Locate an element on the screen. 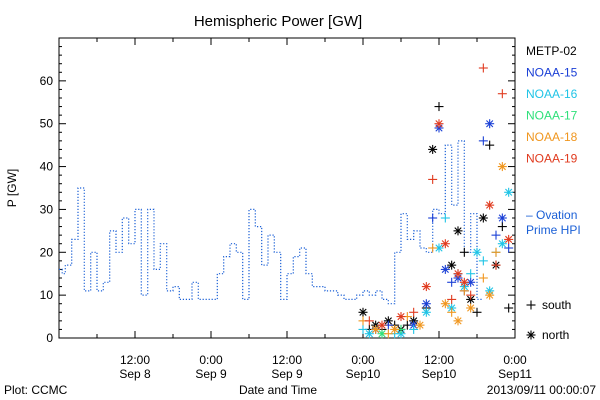 The width and height of the screenshot is (600, 400). y-tick-label: 30 is located at coordinates (47, 209).